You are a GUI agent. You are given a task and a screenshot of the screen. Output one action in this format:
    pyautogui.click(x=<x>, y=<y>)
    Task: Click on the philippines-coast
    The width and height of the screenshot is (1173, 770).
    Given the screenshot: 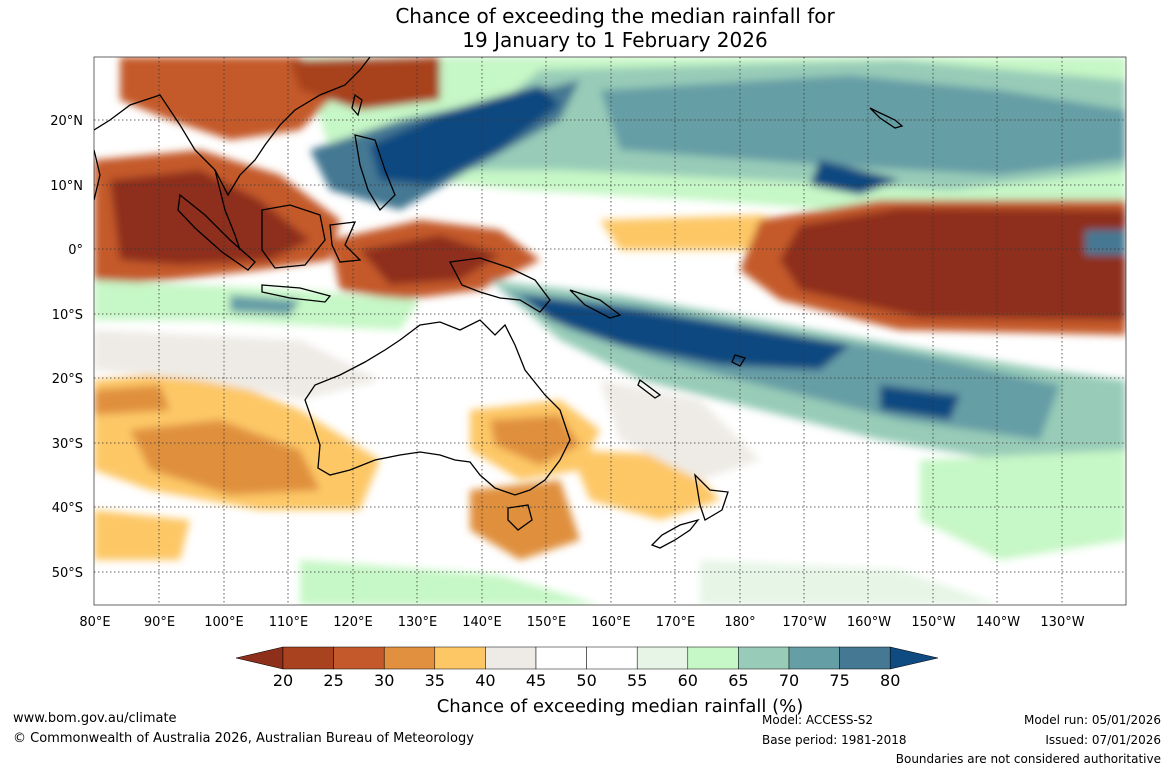 What is the action you would take?
    pyautogui.click(x=375, y=173)
    